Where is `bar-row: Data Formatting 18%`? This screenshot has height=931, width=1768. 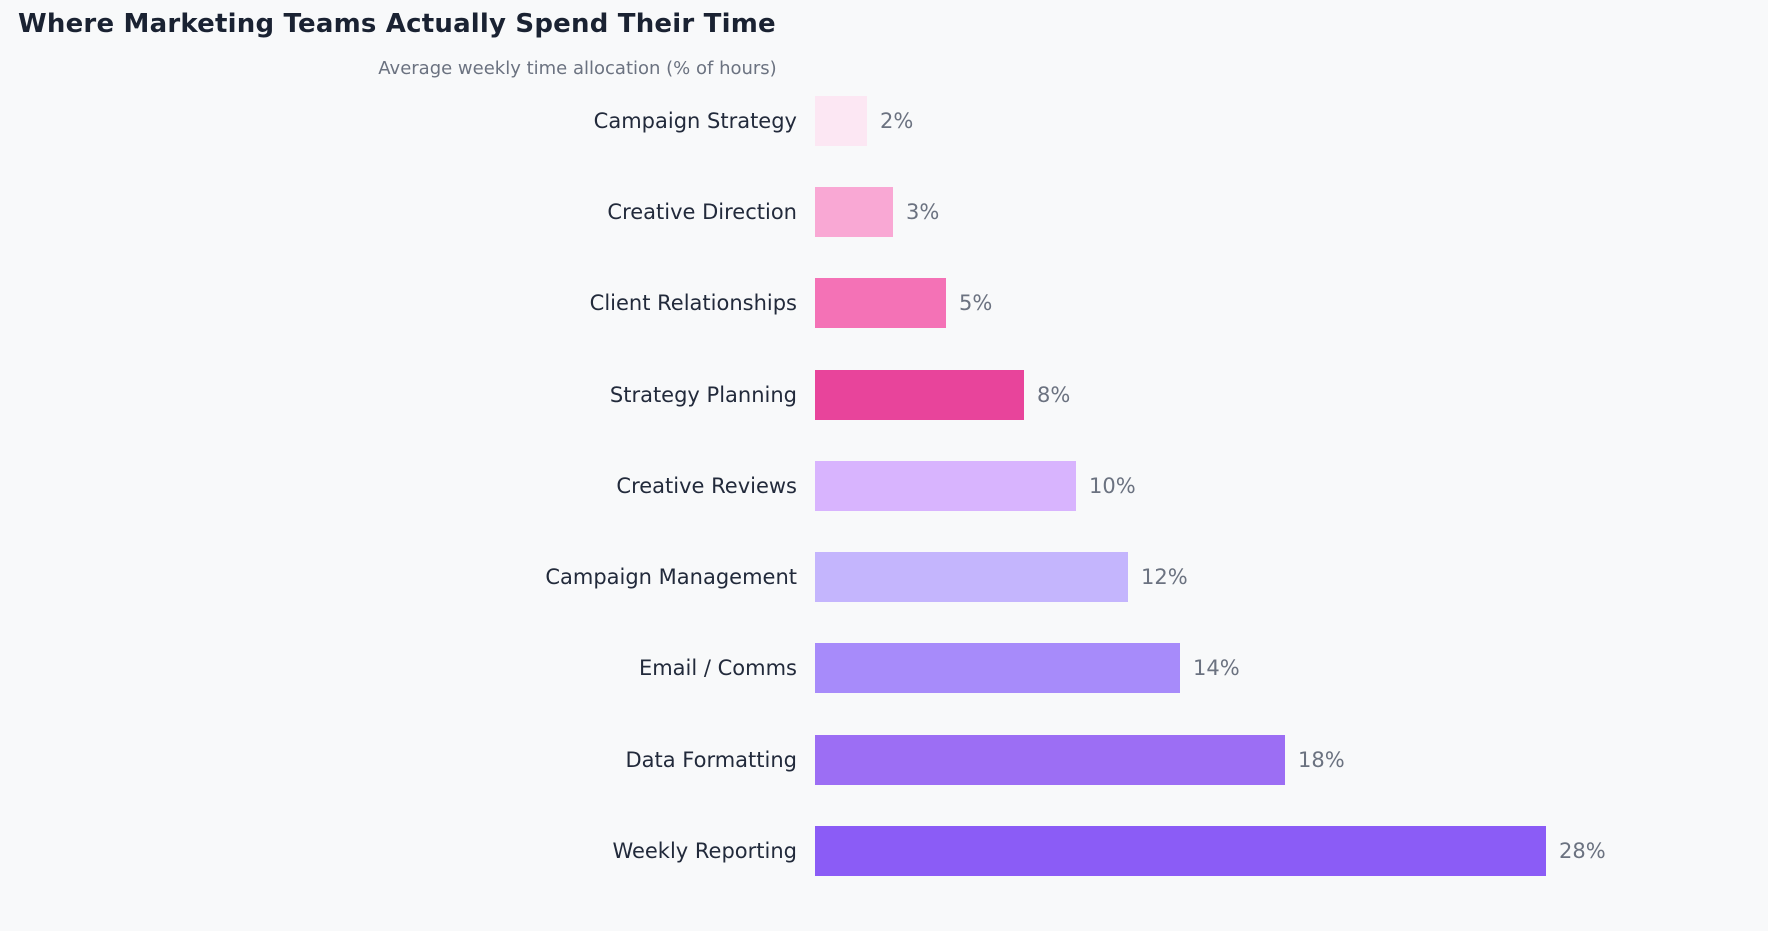 bar-row: Data Formatting 18% is located at coordinates (884, 759).